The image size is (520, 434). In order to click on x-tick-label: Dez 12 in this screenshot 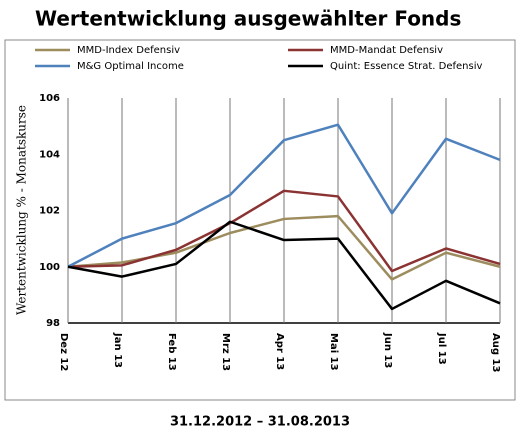, I will do `click(63, 352)`.